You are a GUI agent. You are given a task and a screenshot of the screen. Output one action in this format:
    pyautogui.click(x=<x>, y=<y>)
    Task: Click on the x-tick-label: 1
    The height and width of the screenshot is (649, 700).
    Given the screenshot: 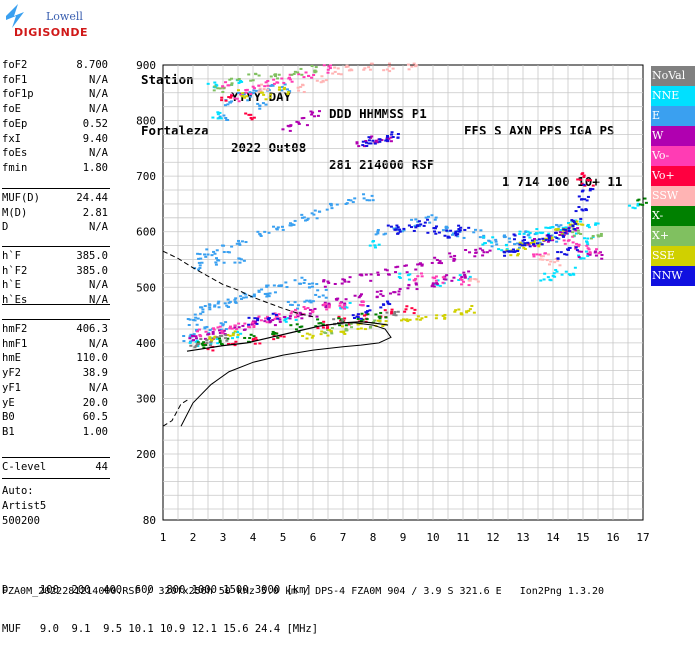 What is the action you would take?
    pyautogui.click(x=163, y=537)
    